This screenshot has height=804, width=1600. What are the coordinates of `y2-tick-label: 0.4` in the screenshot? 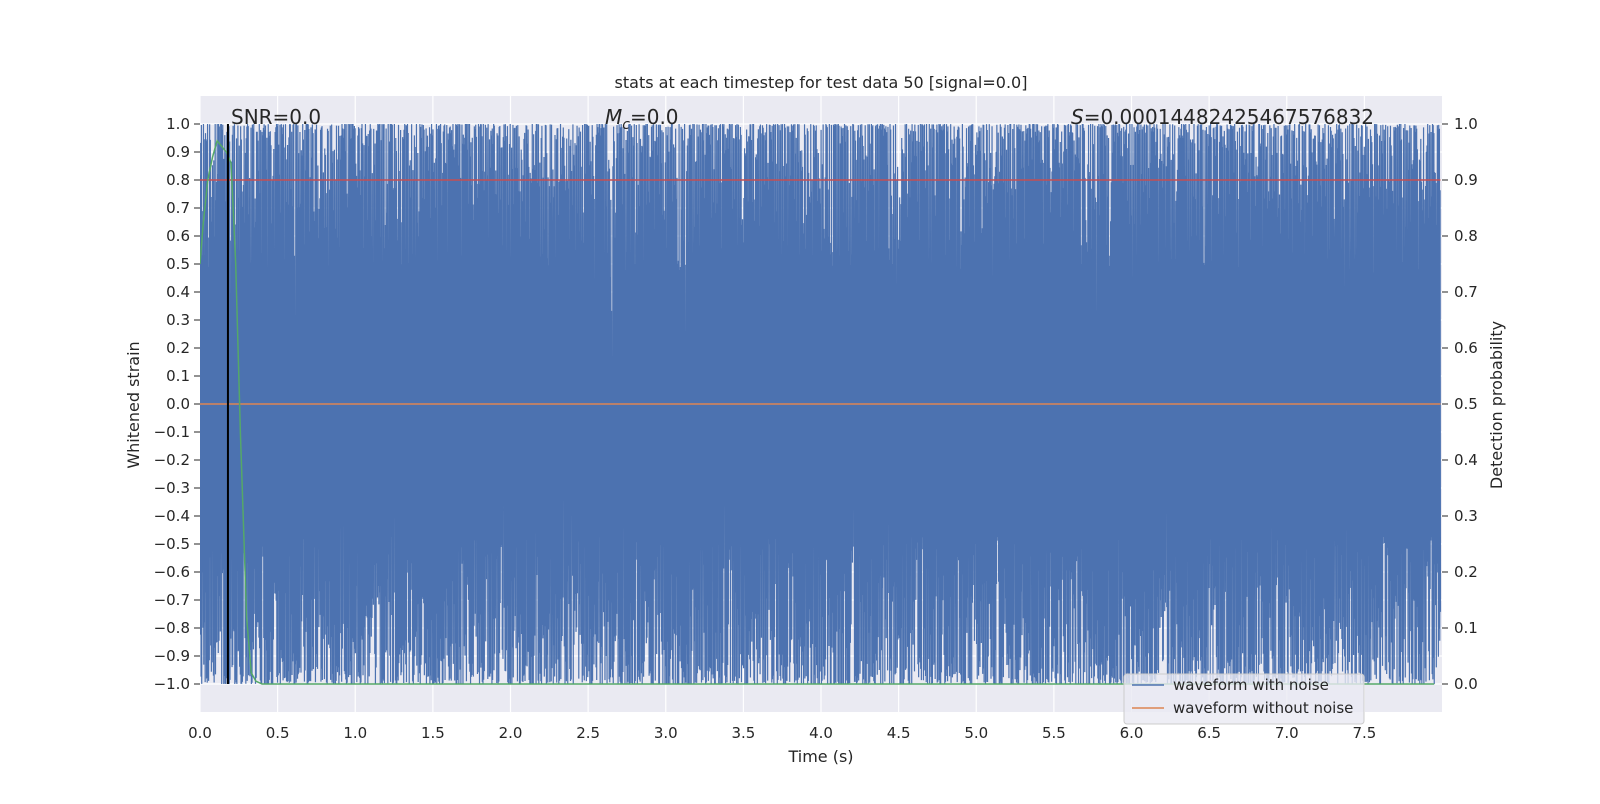 It's located at (1466, 460).